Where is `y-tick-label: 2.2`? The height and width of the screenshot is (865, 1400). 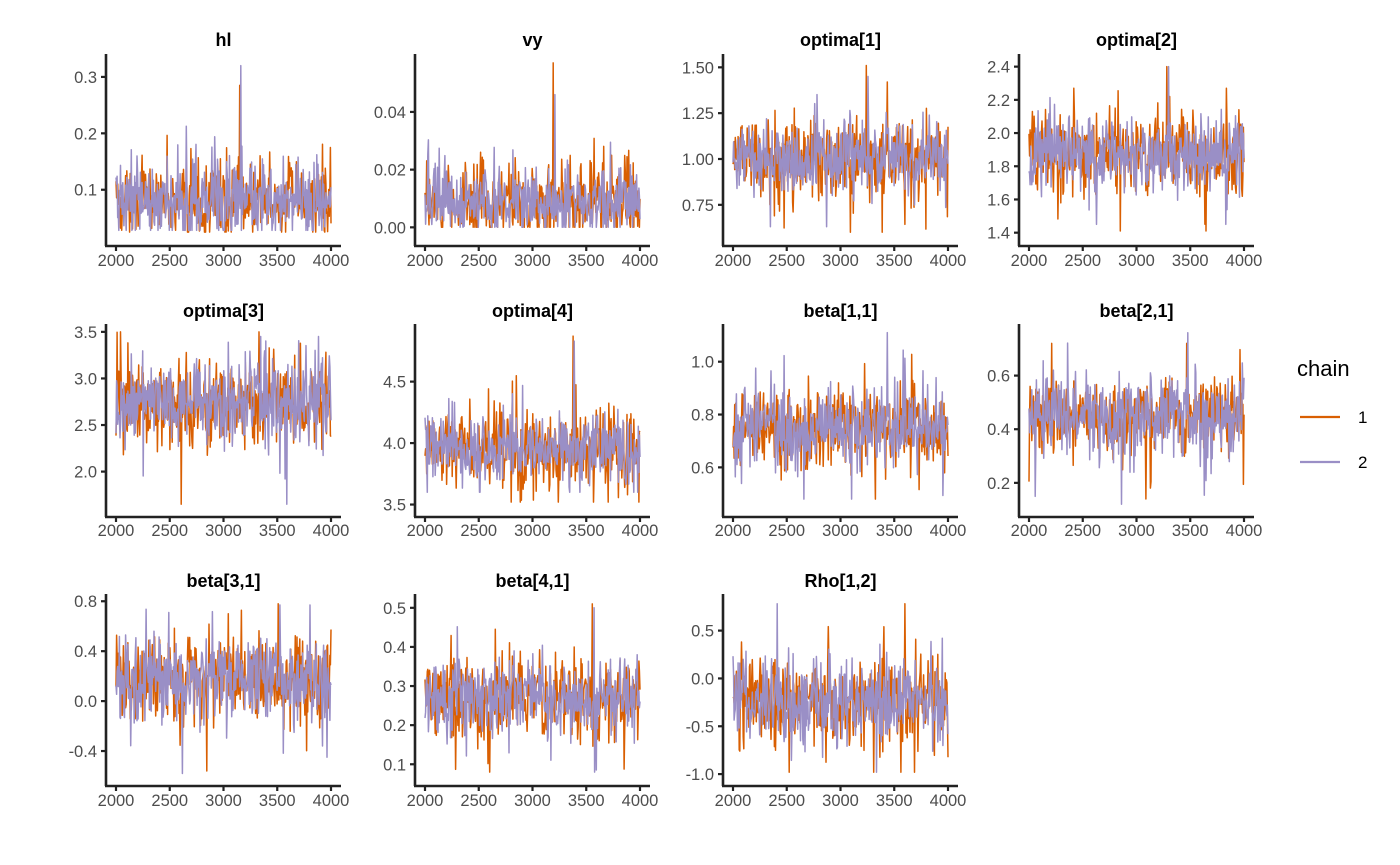
y-tick-label: 2.2 is located at coordinates (998, 101).